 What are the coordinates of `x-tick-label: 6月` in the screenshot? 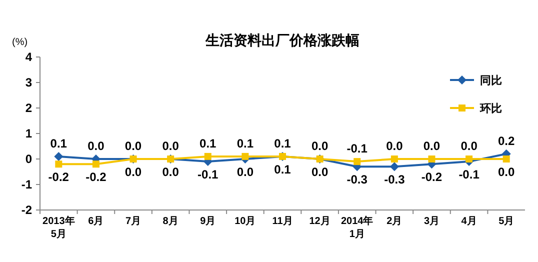 It's located at (96, 221).